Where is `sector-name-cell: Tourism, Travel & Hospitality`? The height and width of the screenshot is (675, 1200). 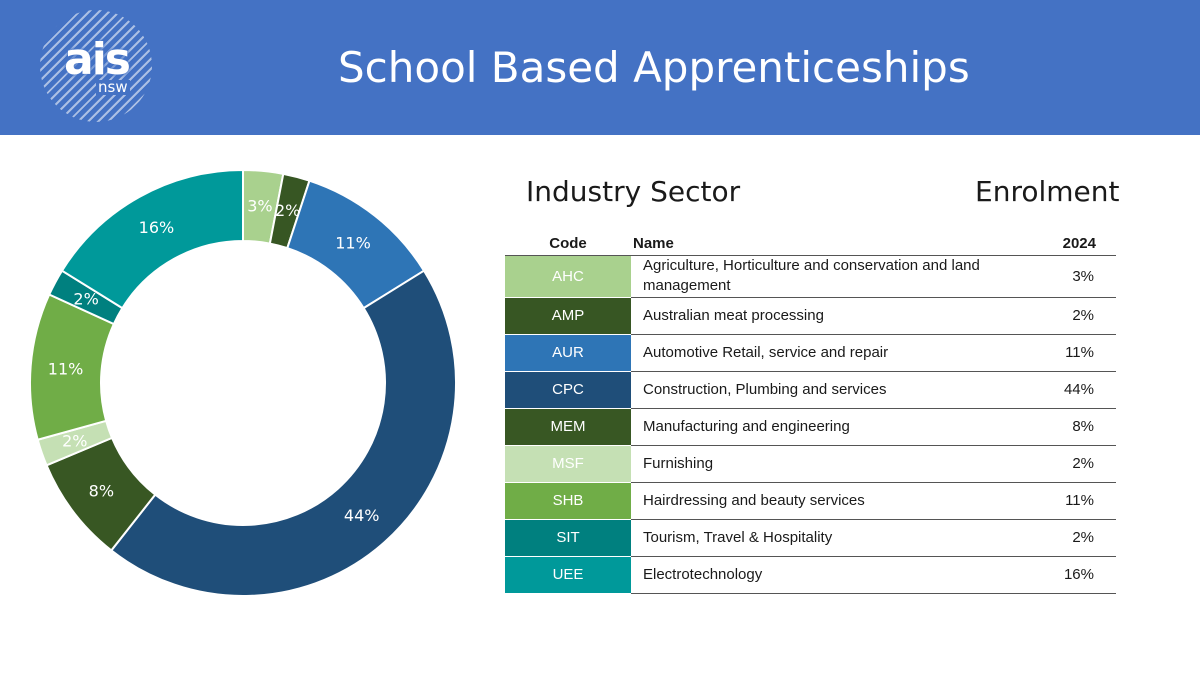 sector-name-cell: Tourism, Travel & Hospitality is located at coordinates (836, 538).